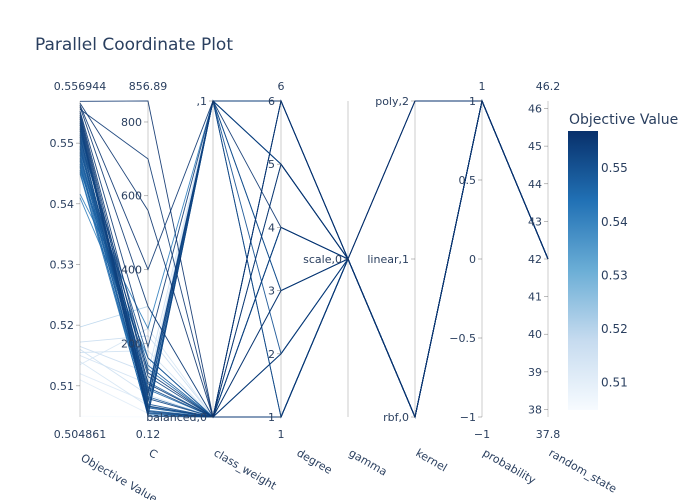  Describe the element at coordinates (271, 354) in the screenshot. I see `axis-tick-label: 2` at that location.